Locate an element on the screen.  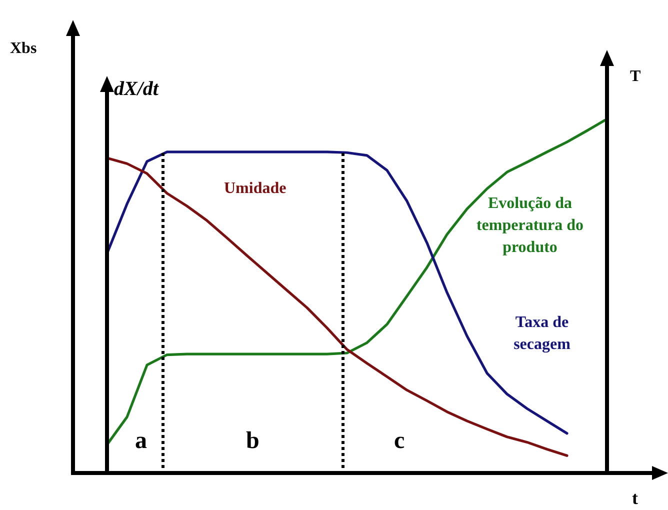
text: Xbs is located at coordinates (23, 49).